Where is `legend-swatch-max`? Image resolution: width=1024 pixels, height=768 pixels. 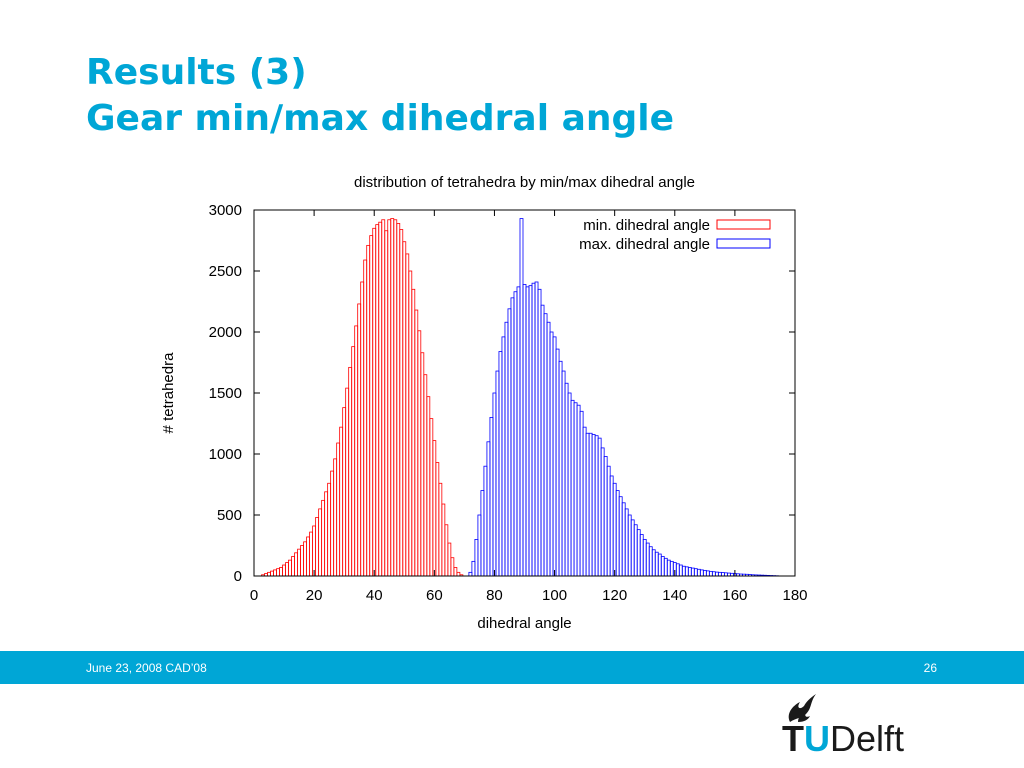
legend-swatch-max is located at coordinates (743, 243).